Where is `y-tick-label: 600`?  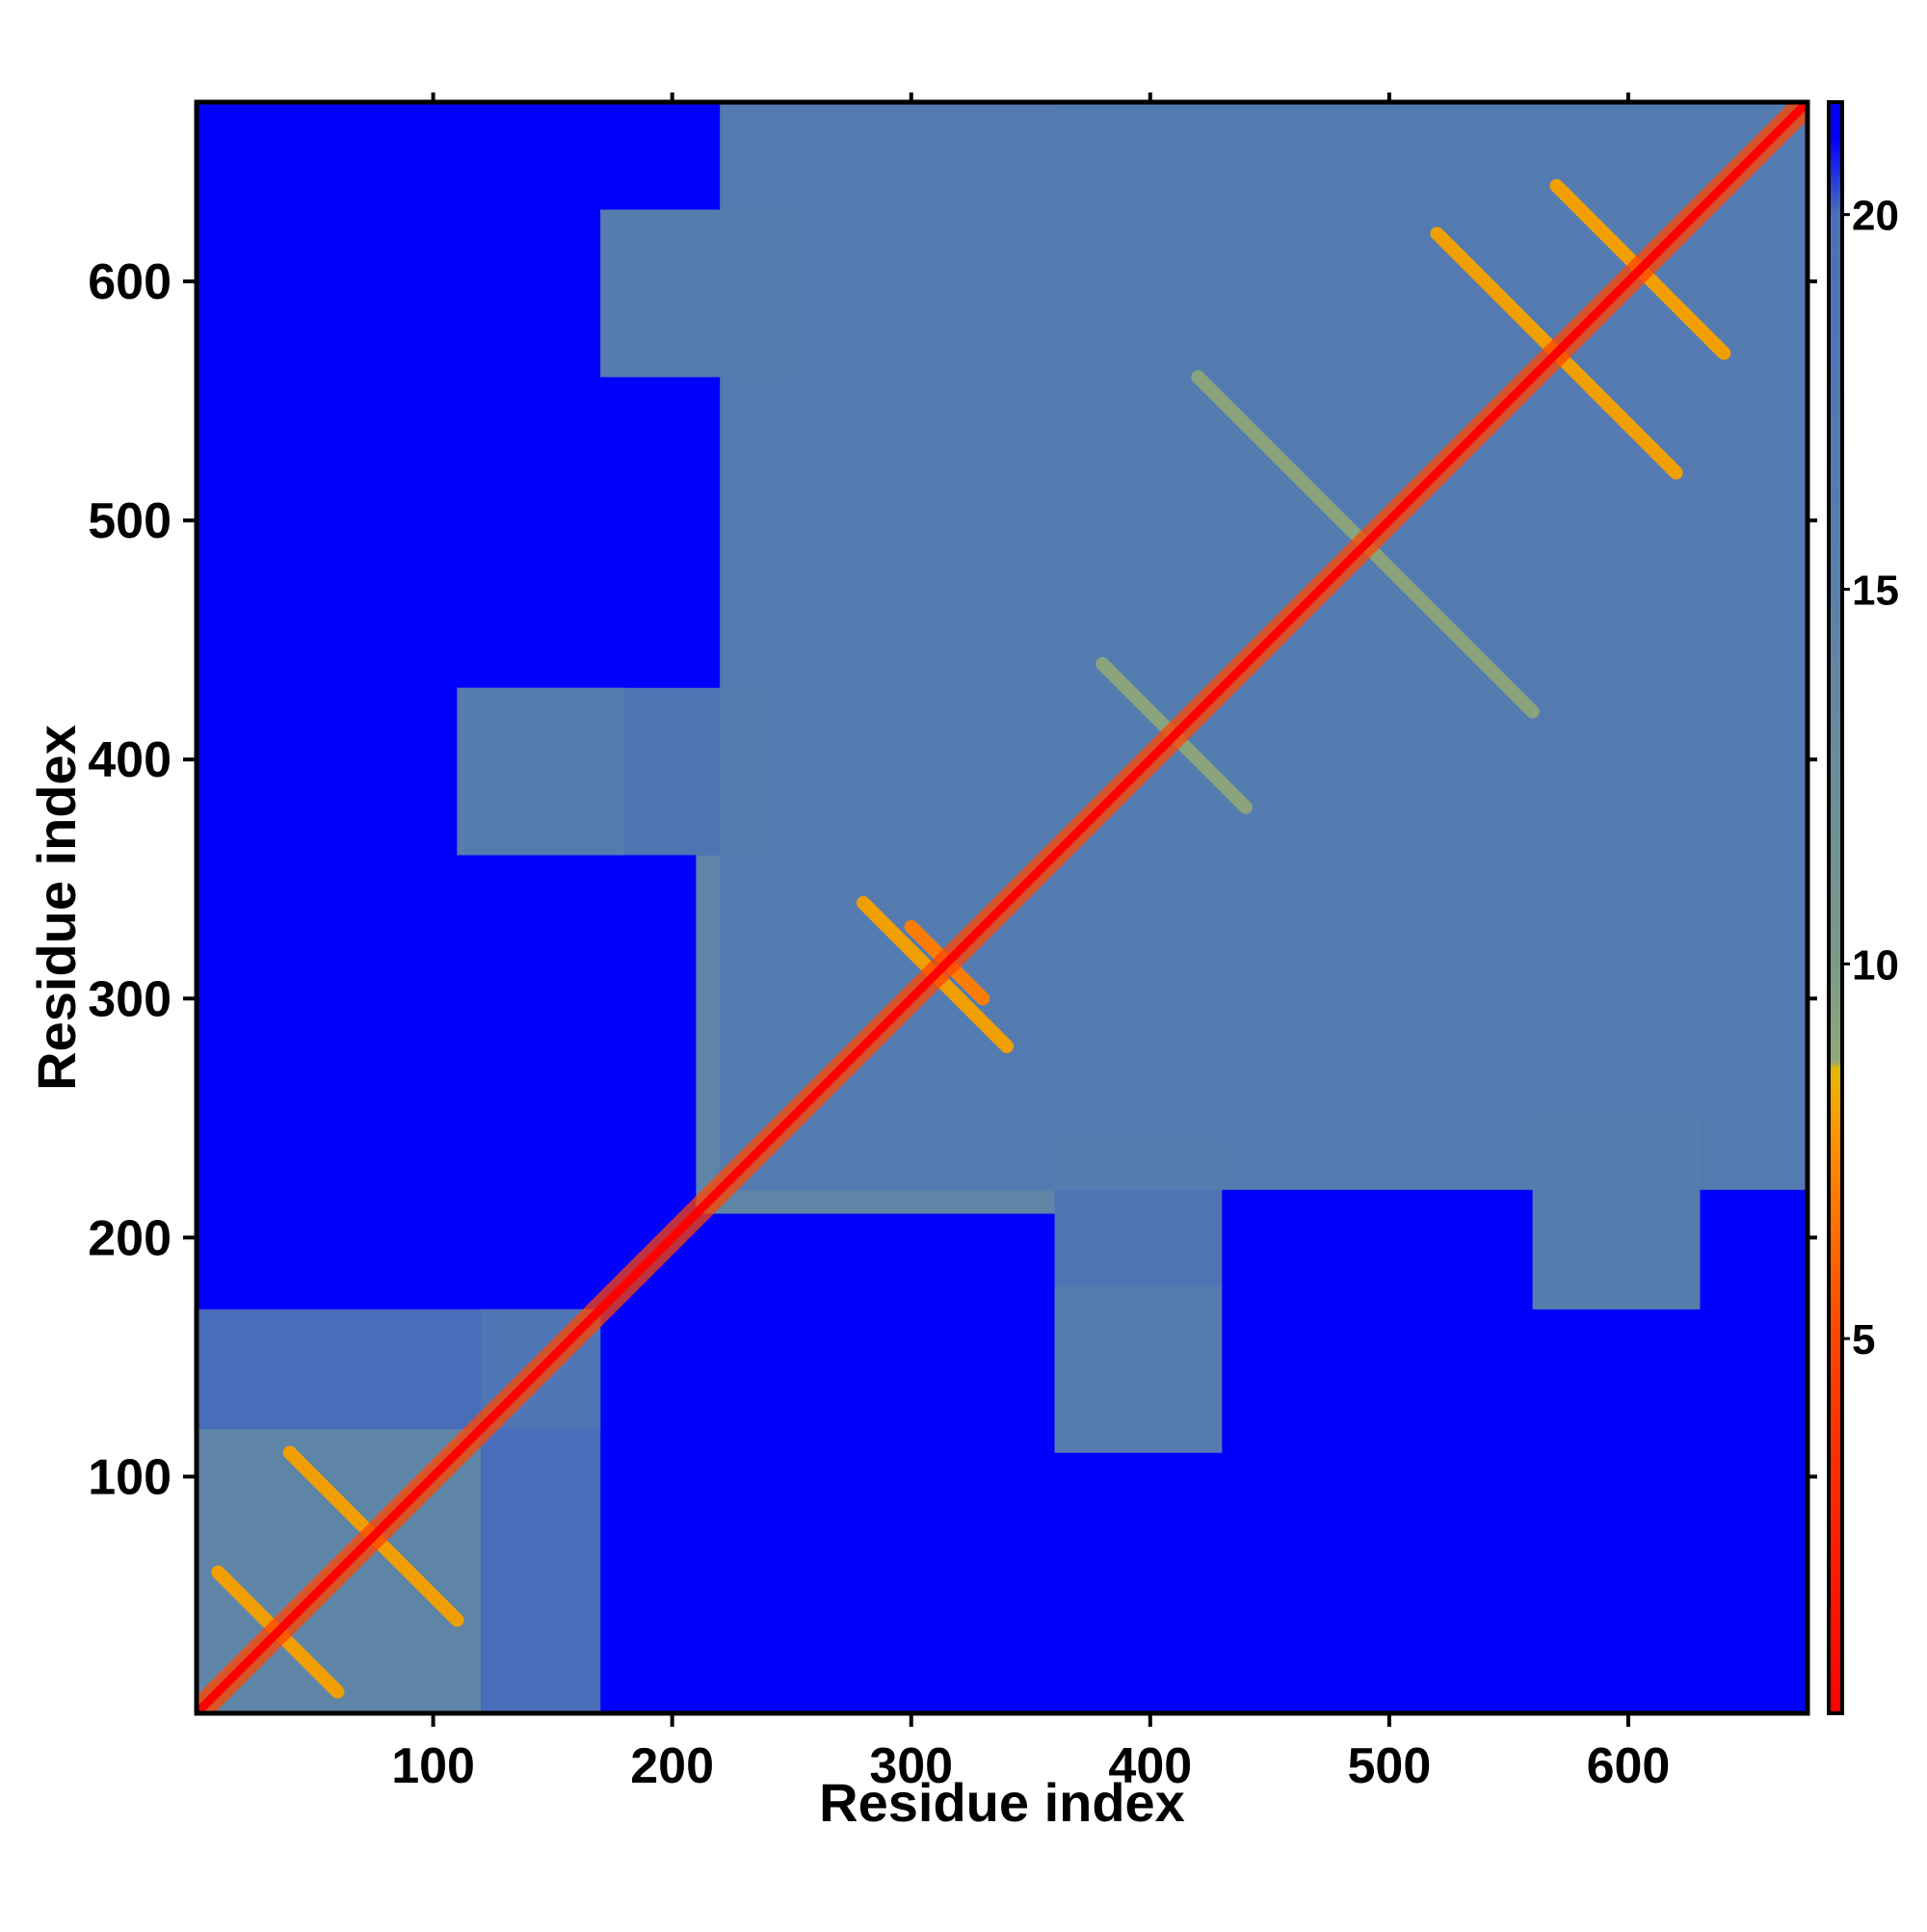
y-tick-label: 600 is located at coordinates (130, 282).